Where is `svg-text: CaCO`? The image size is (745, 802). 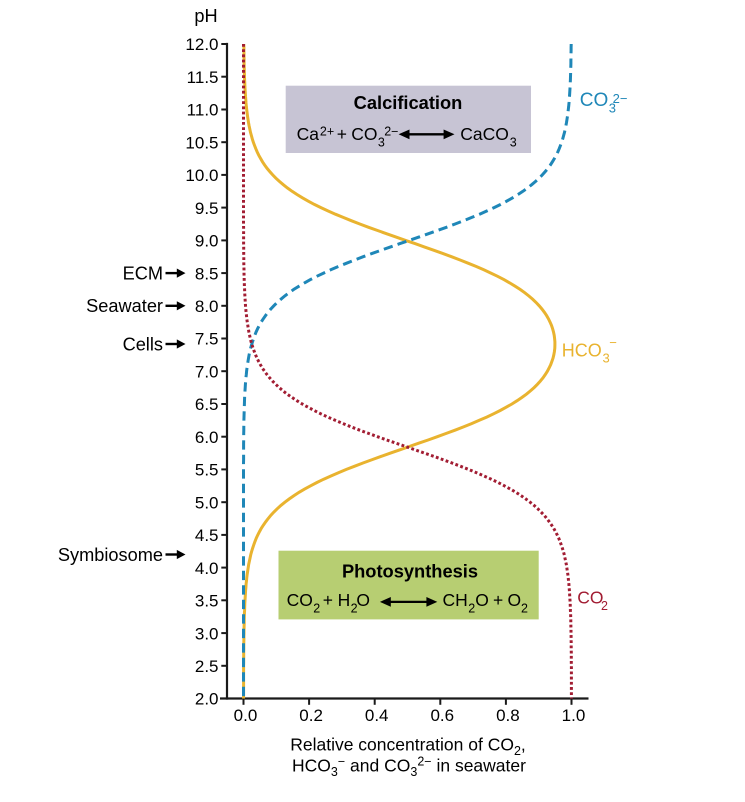
svg-text: CaCO is located at coordinates (484, 134).